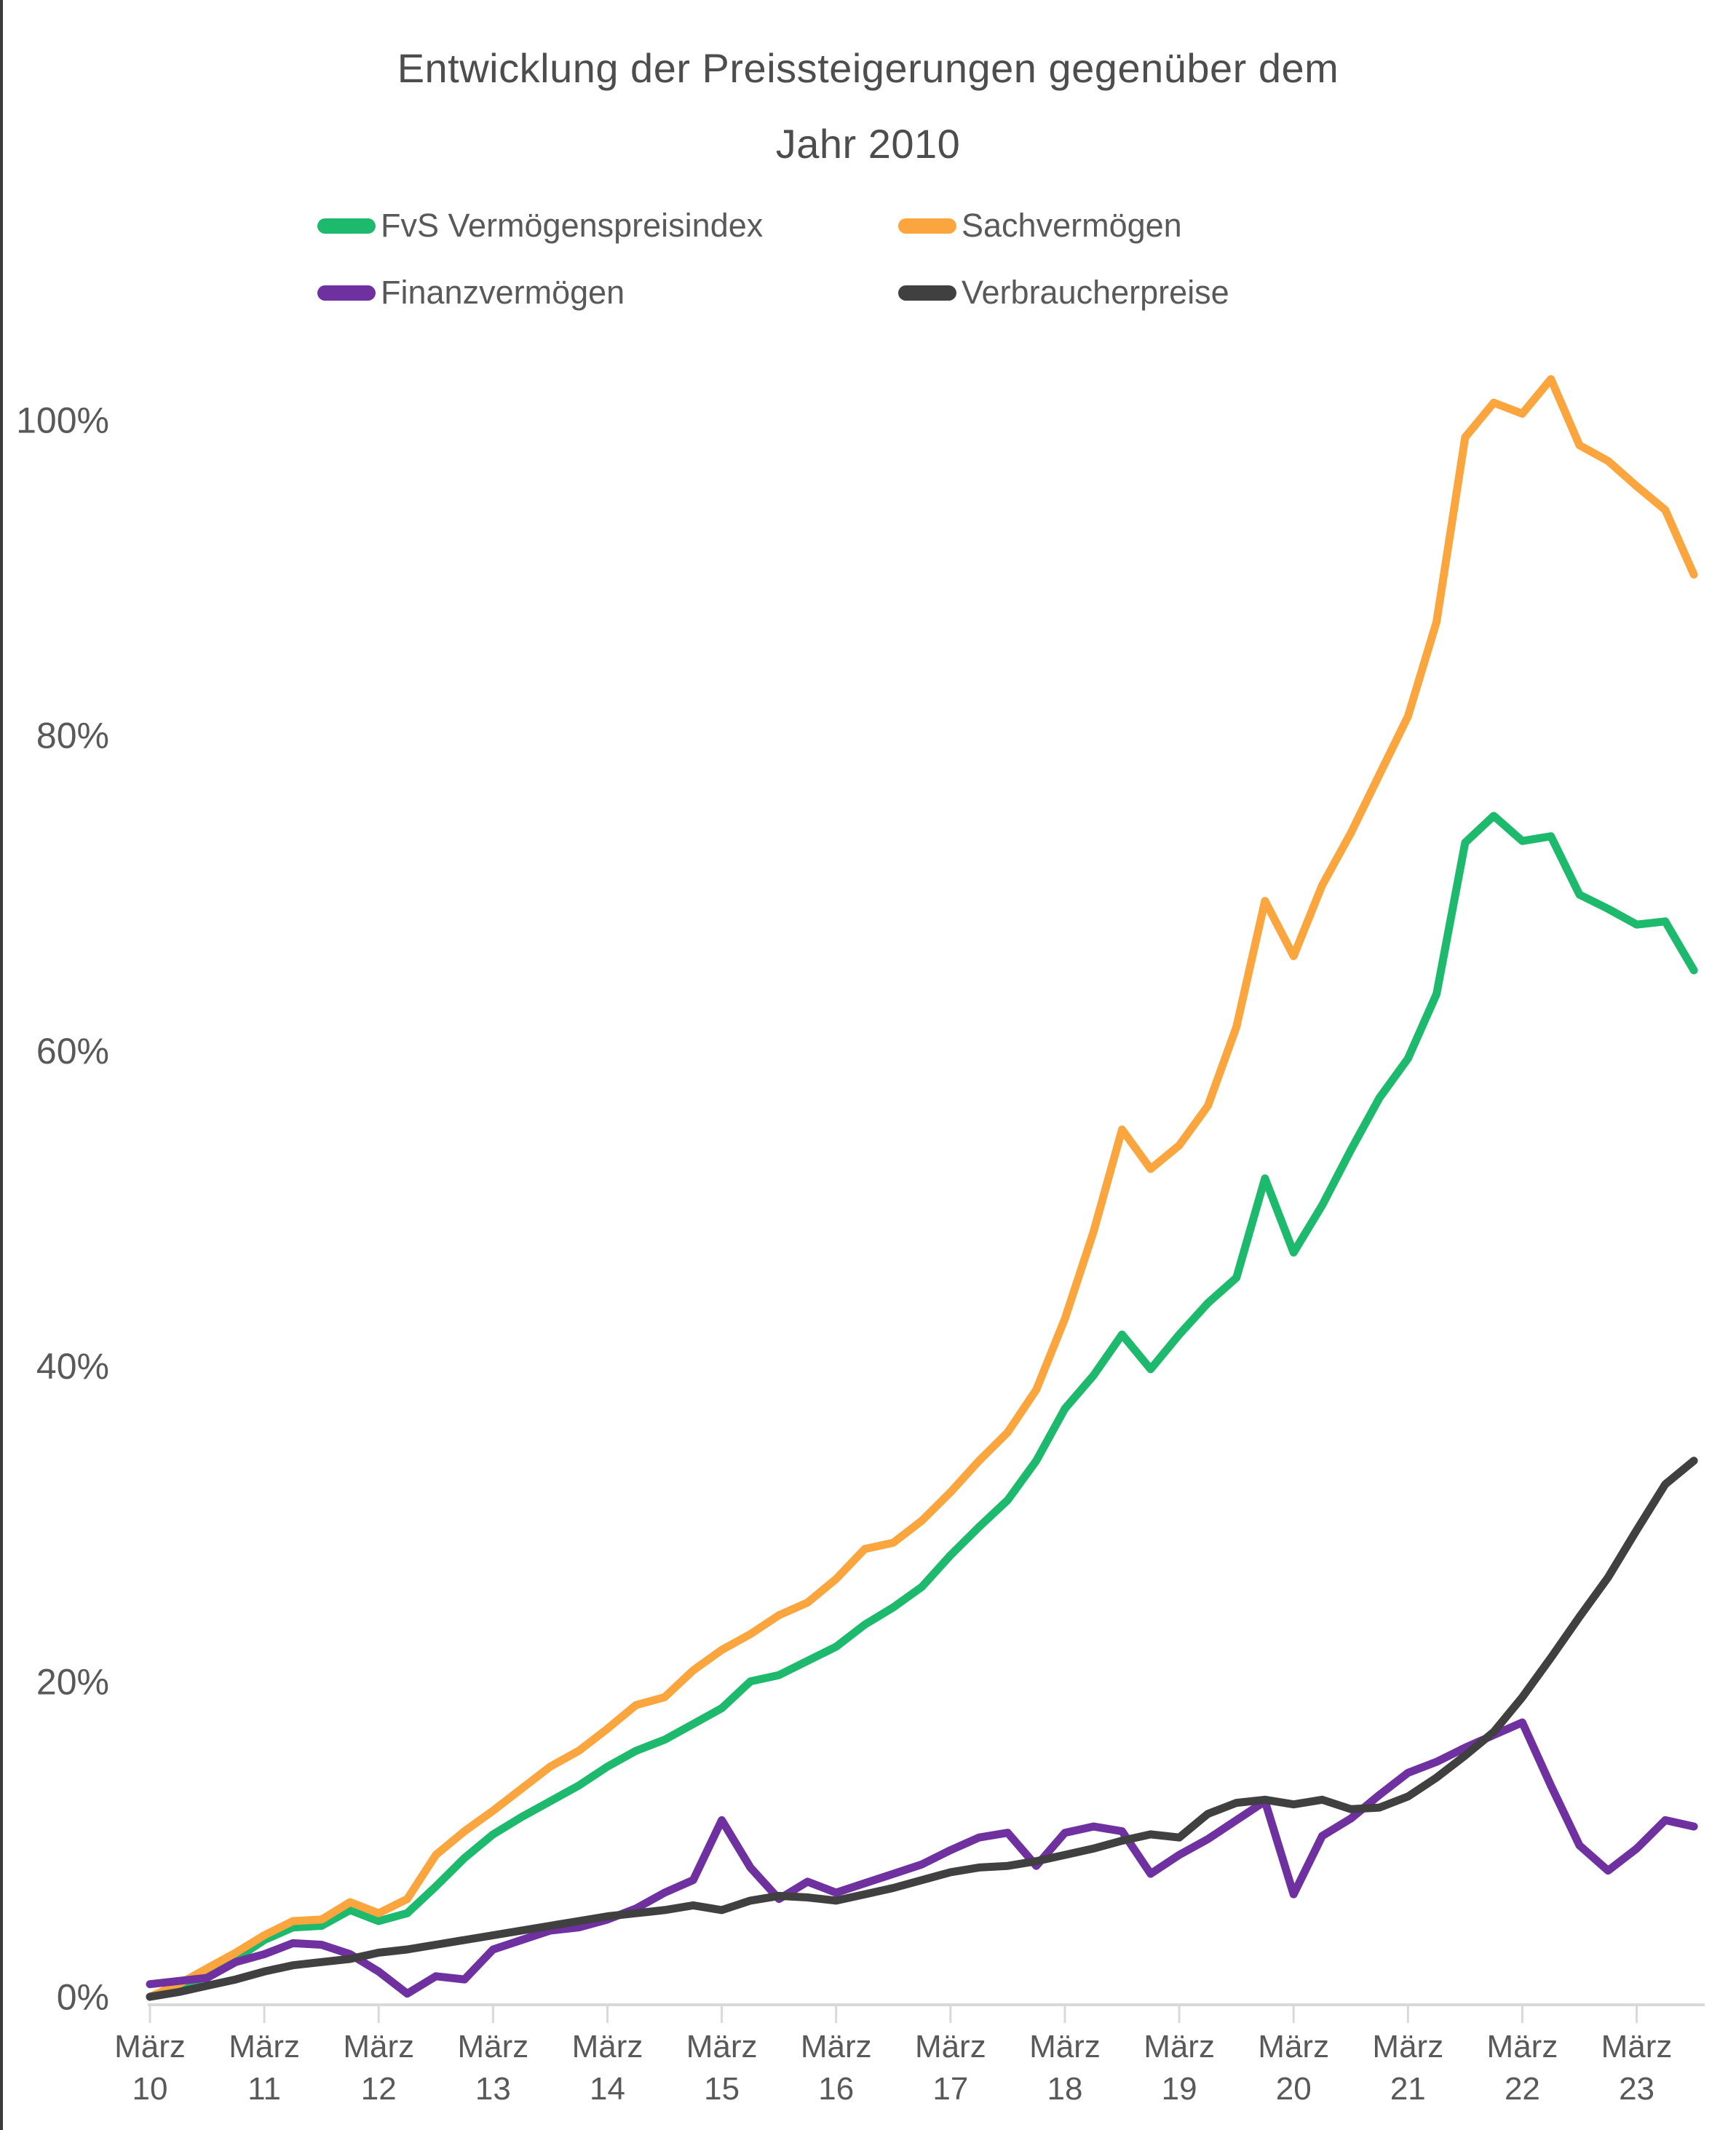 This screenshot has height=2130, width=1736. I want to click on x-axis-tick-label-year: 17, so click(950, 2089).